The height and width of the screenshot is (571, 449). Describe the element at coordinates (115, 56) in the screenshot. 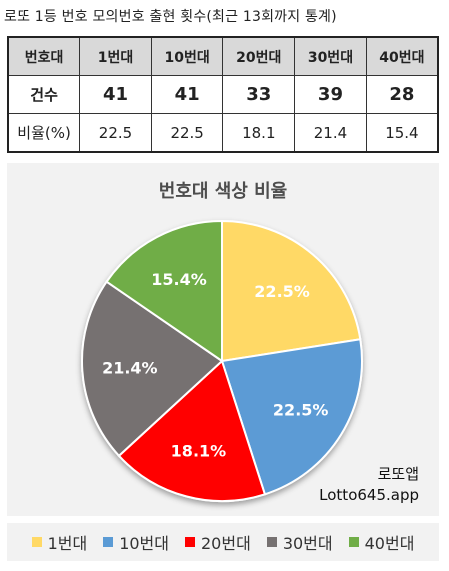

I see `header-cell: 1번대` at that location.